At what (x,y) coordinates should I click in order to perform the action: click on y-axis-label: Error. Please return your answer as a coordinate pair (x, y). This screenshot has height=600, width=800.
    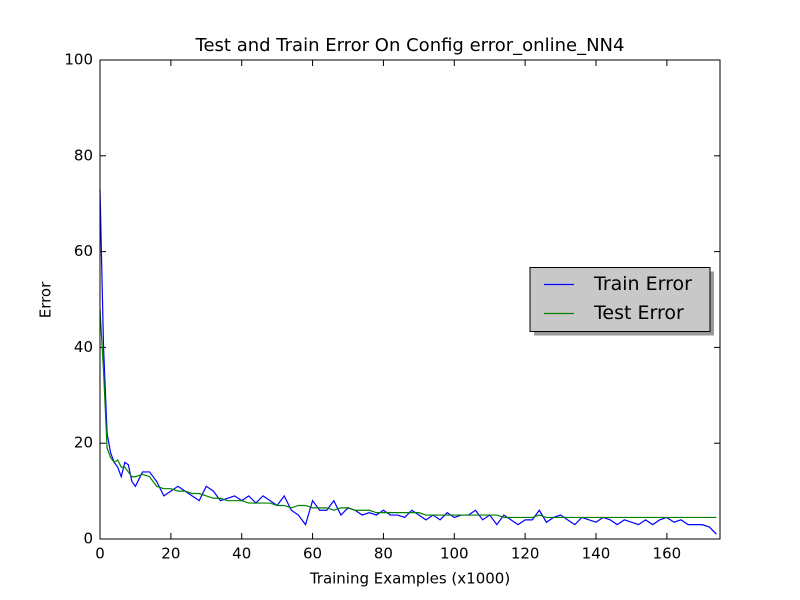
    Looking at the image, I should click on (46, 299).